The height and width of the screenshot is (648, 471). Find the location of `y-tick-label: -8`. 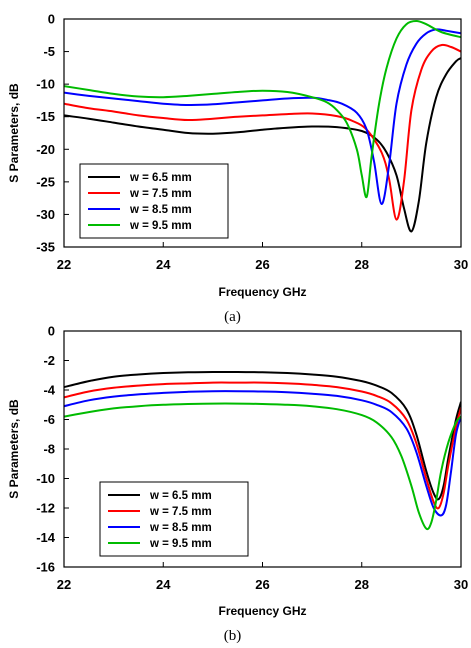

y-tick-label: -8 is located at coordinates (49, 449).